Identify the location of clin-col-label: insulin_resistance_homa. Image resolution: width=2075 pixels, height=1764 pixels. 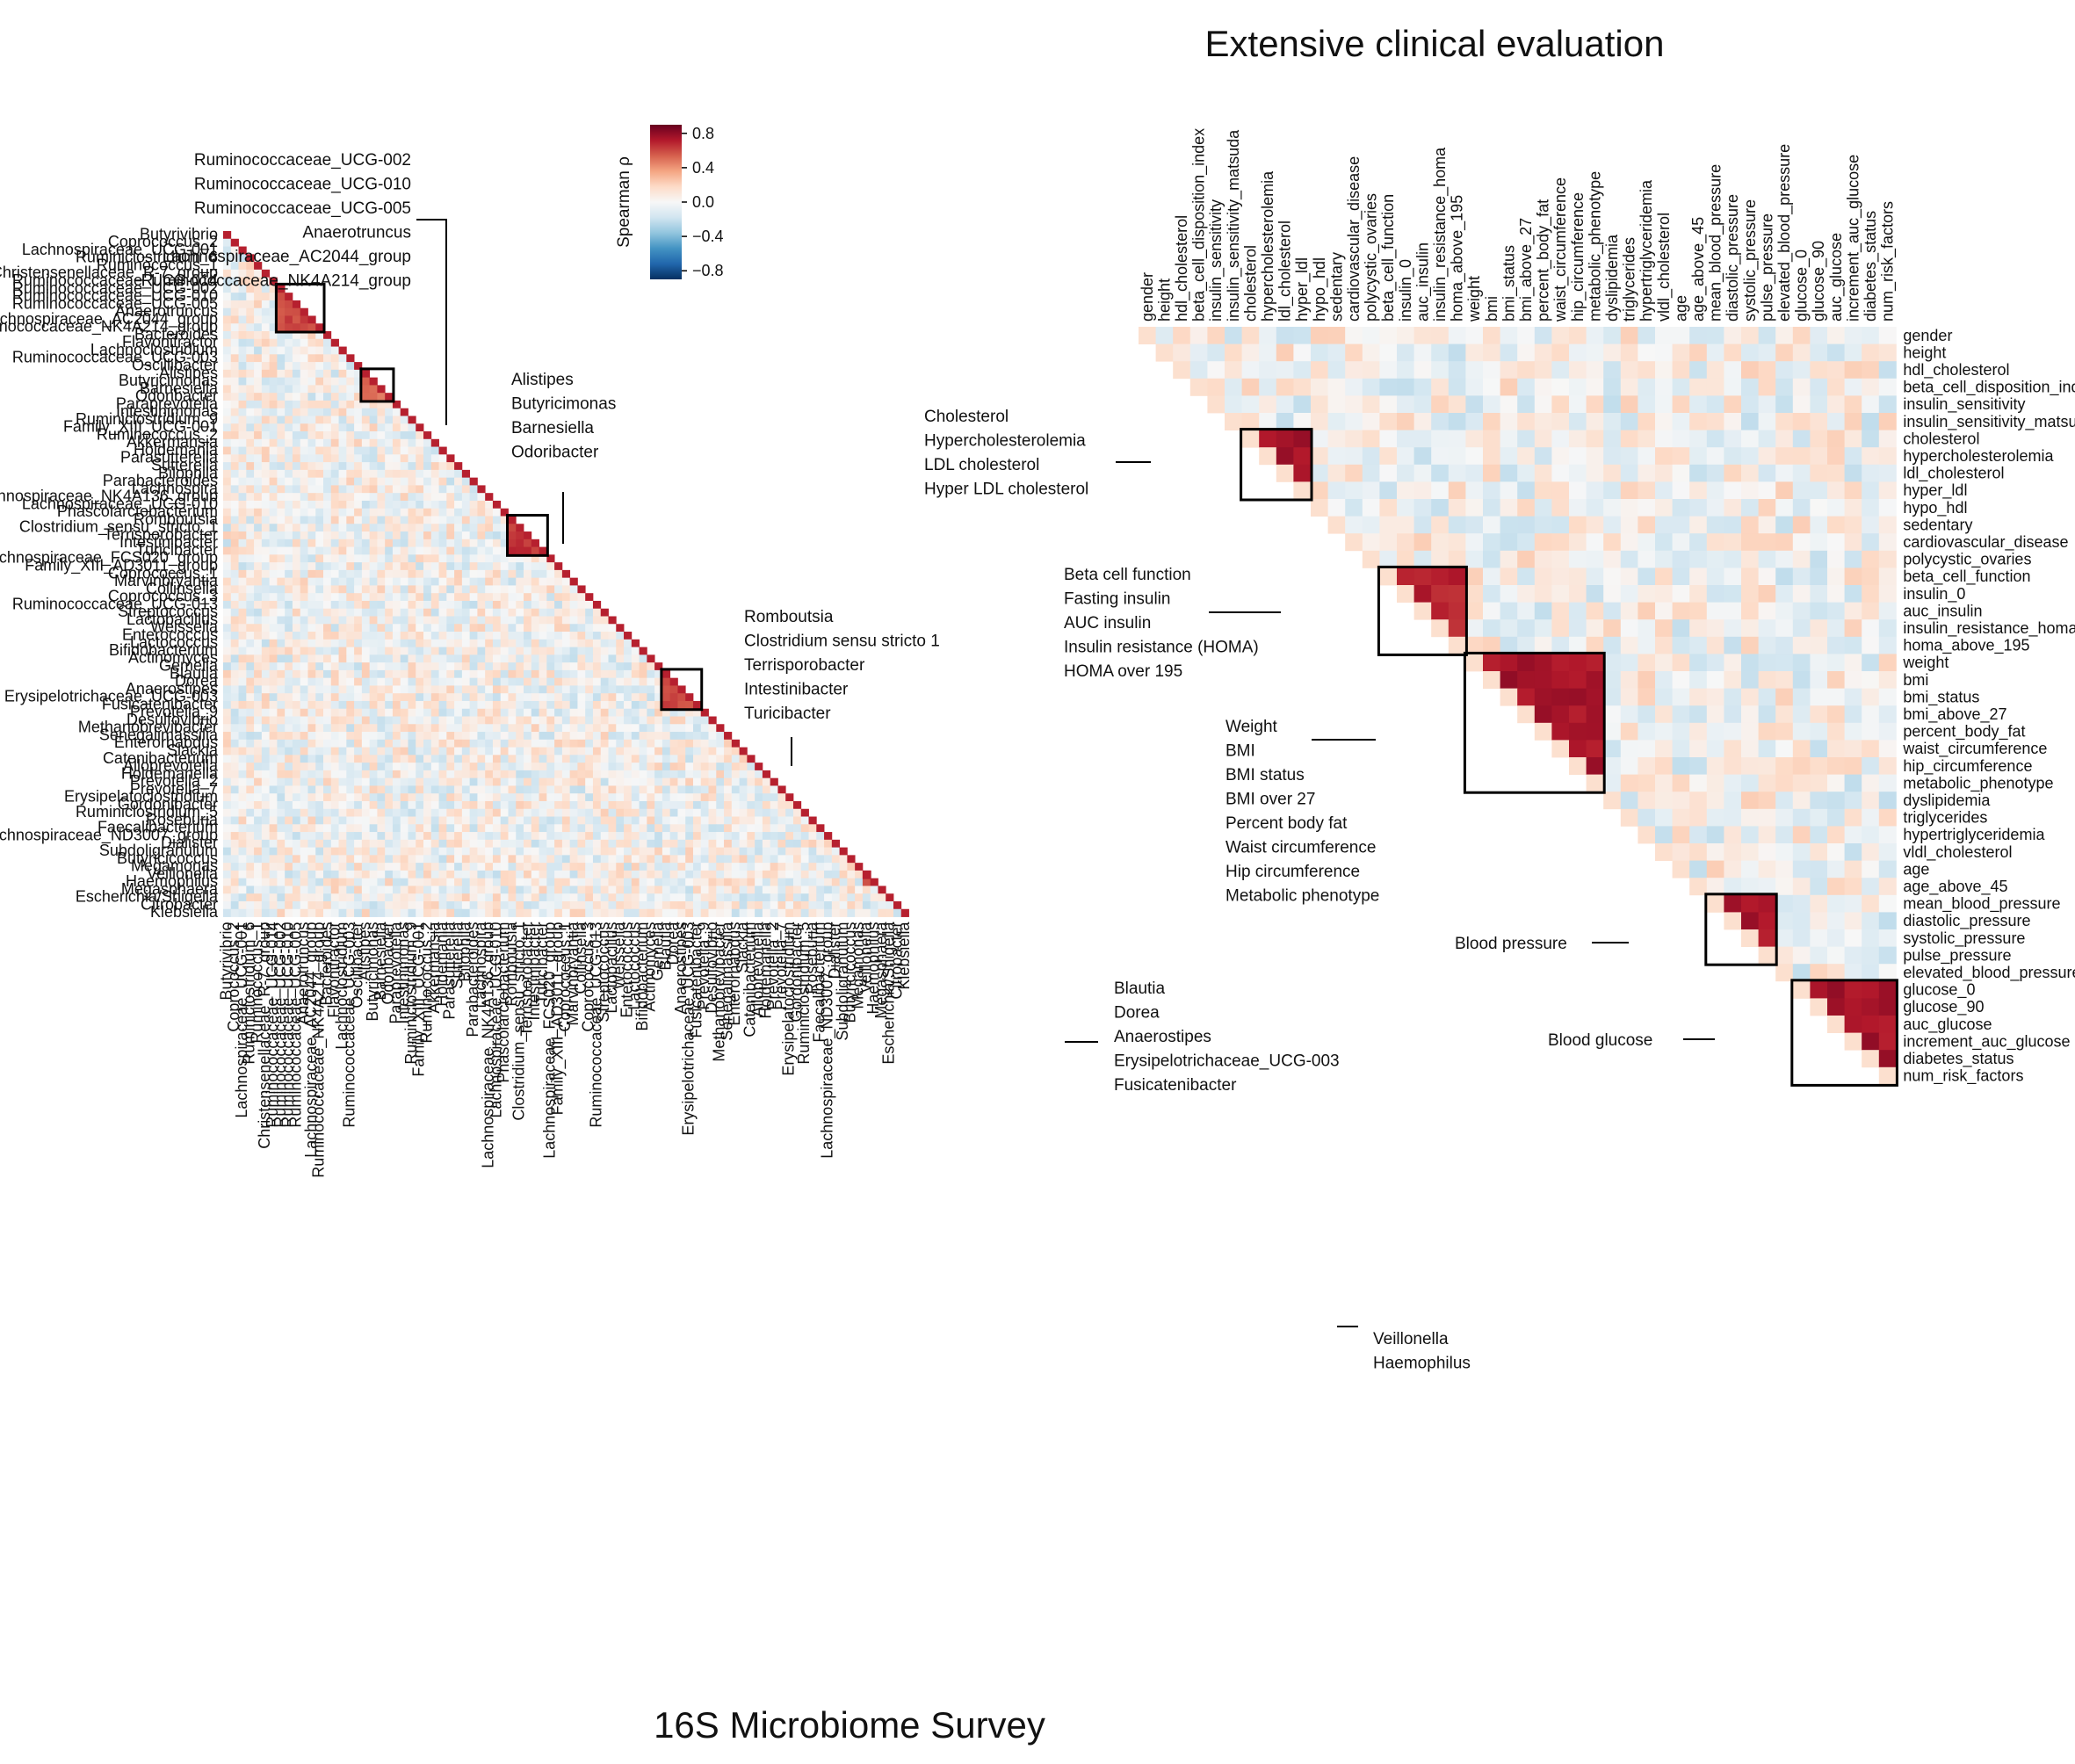
(1440, 234).